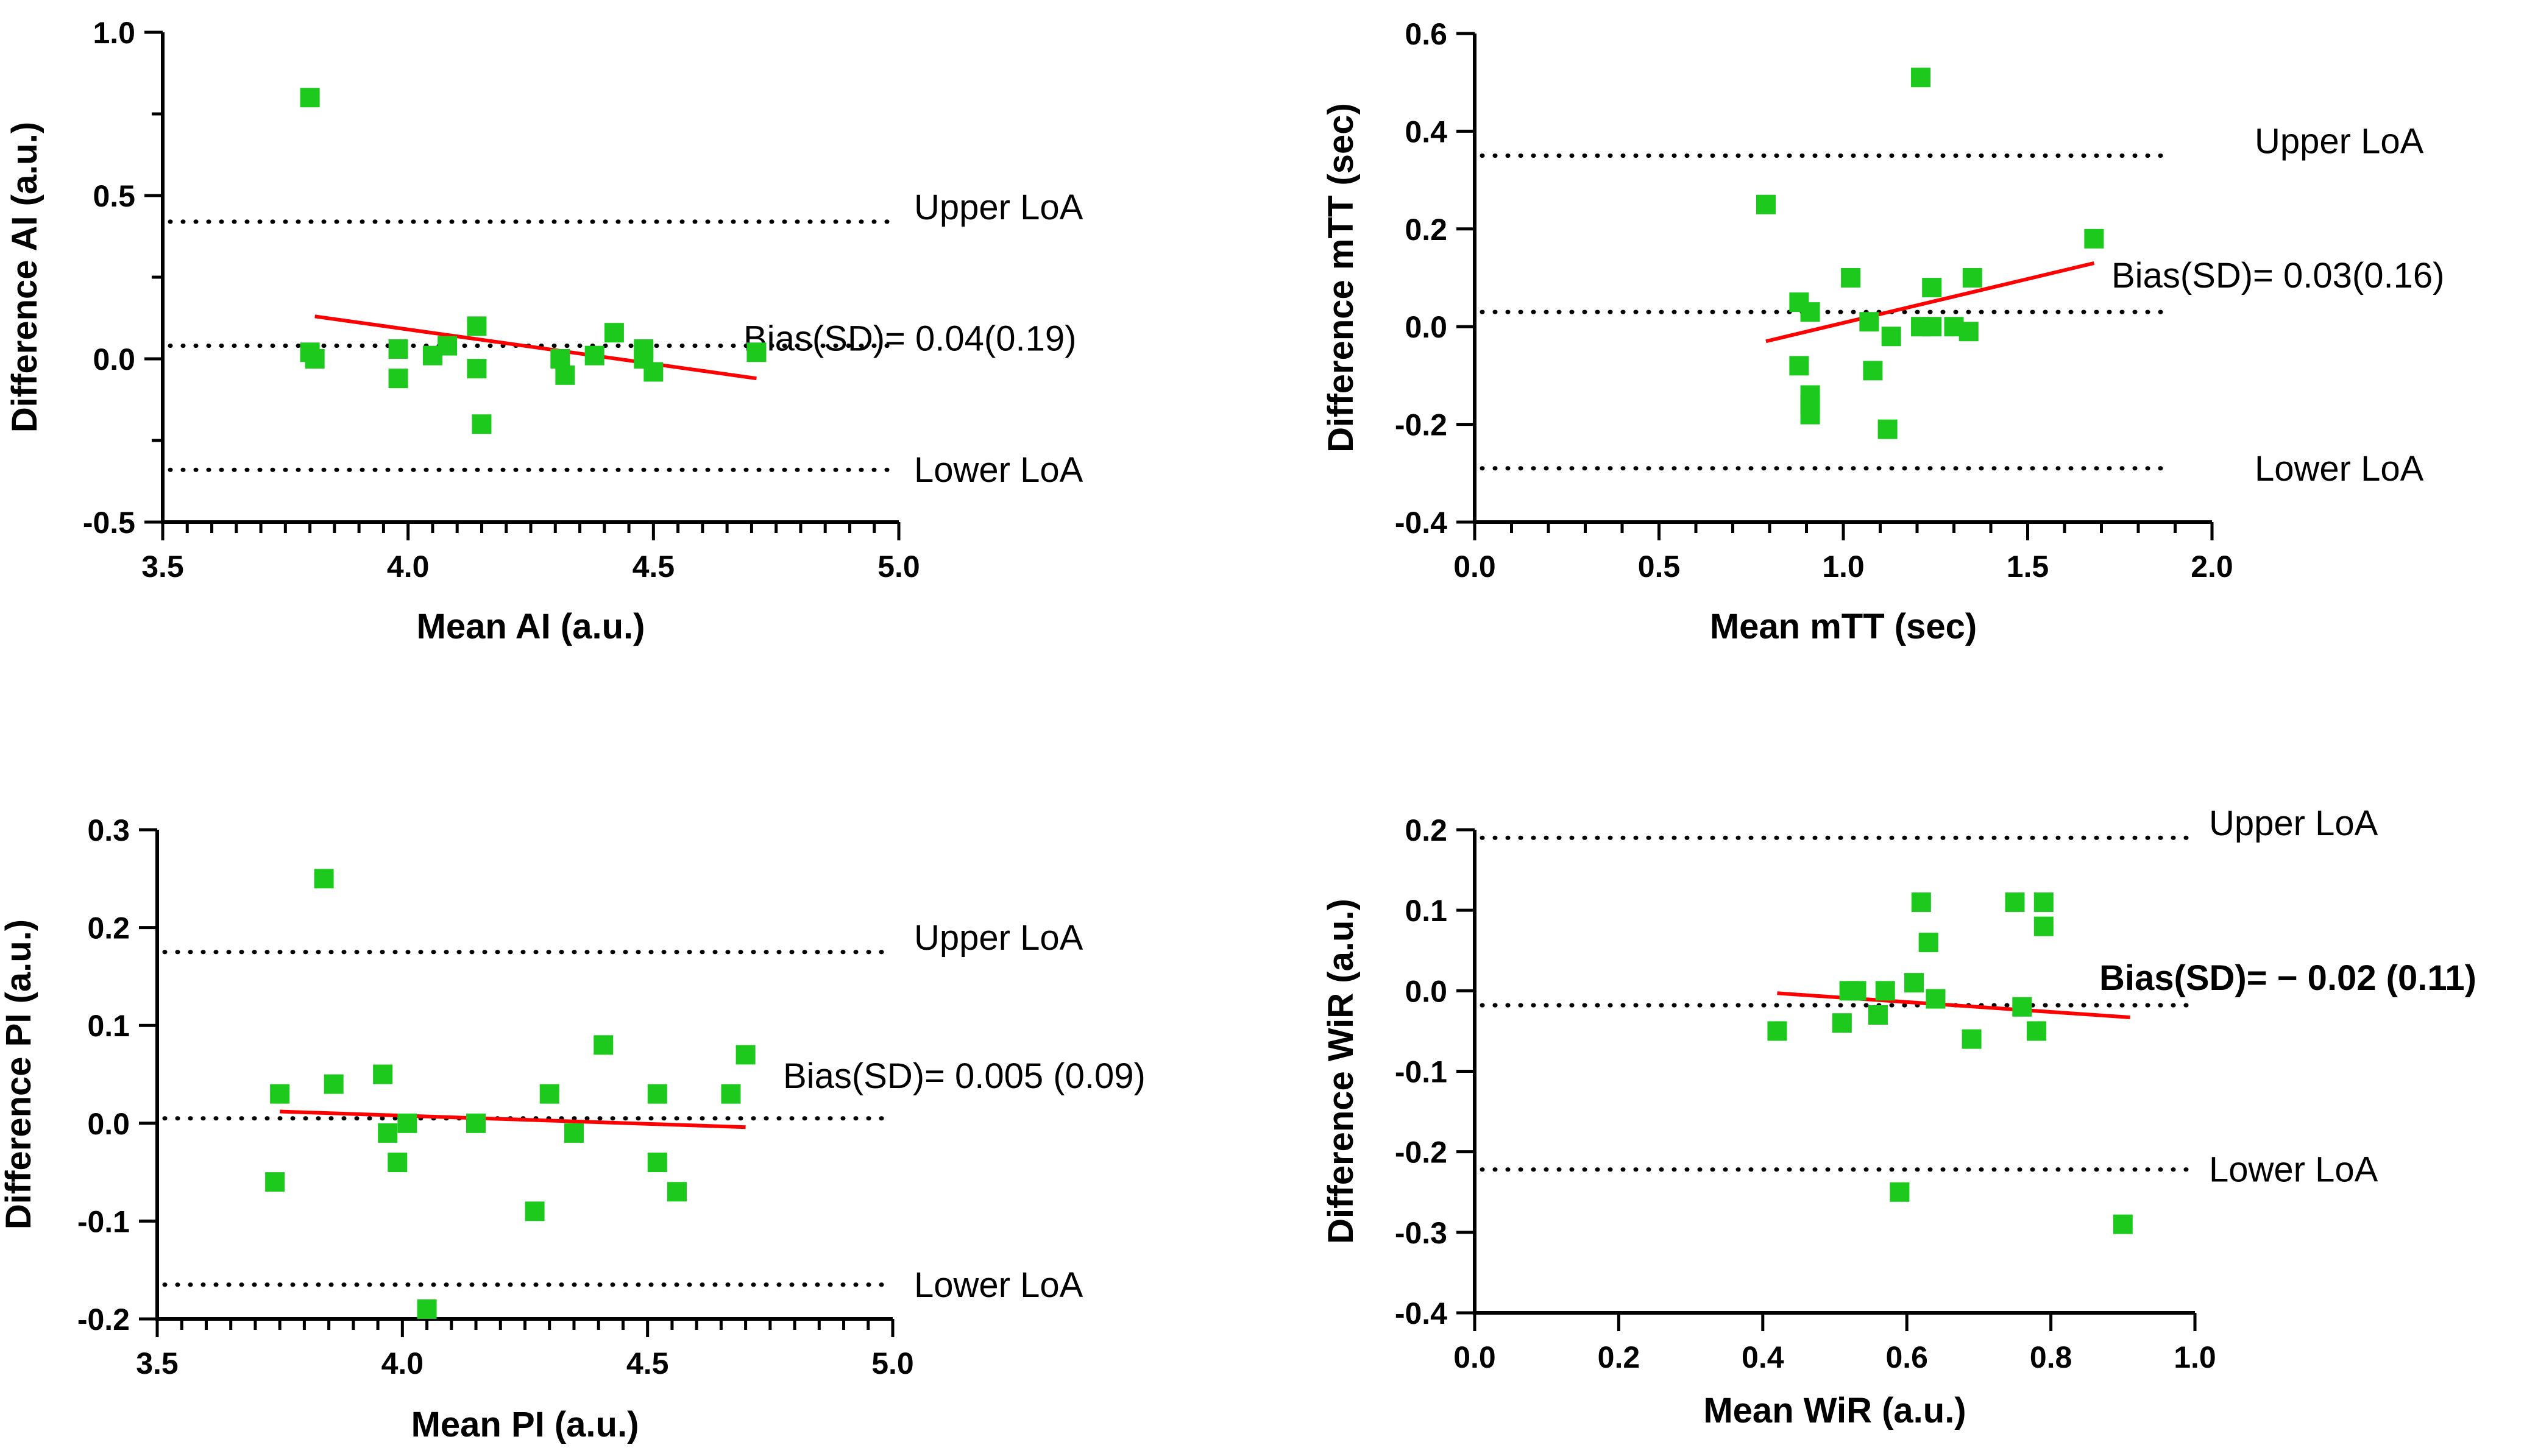 The image size is (2524, 1456). Describe the element at coordinates (1843, 626) in the screenshot. I see `x-axis-title: Mean mTT (sec)` at that location.